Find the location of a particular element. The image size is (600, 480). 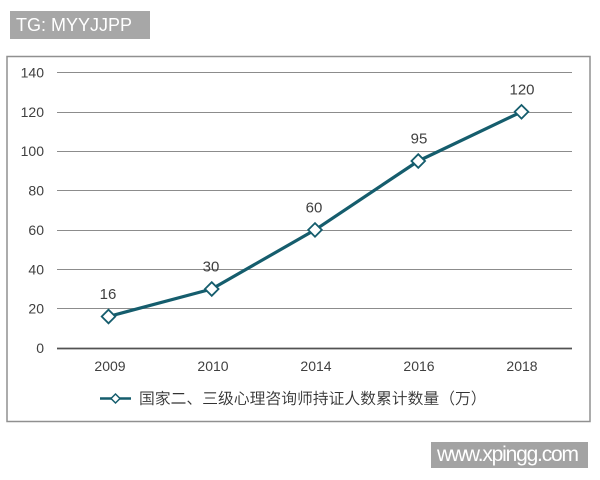

svg-text: 30 is located at coordinates (211, 267).